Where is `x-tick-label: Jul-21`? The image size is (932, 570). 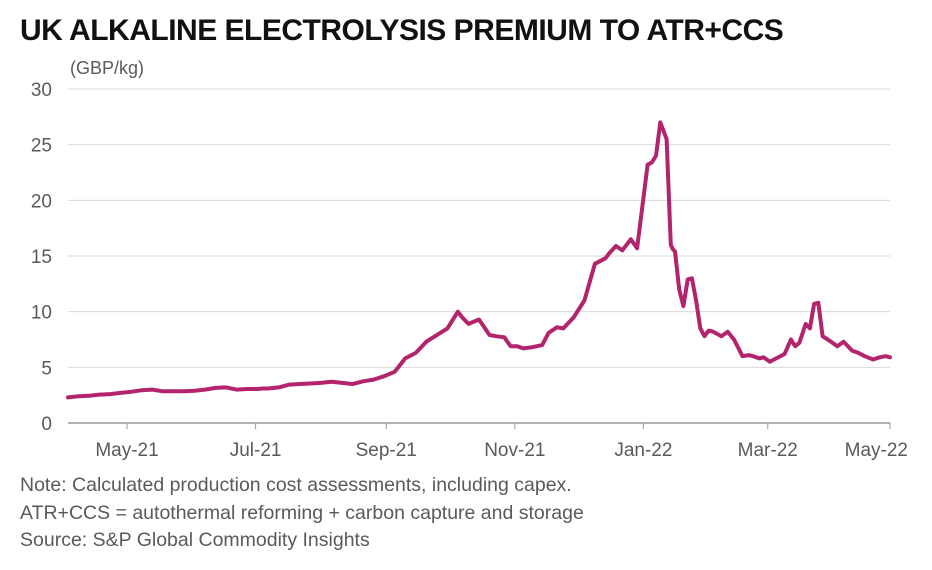
x-tick-label: Jul-21 is located at coordinates (256, 450).